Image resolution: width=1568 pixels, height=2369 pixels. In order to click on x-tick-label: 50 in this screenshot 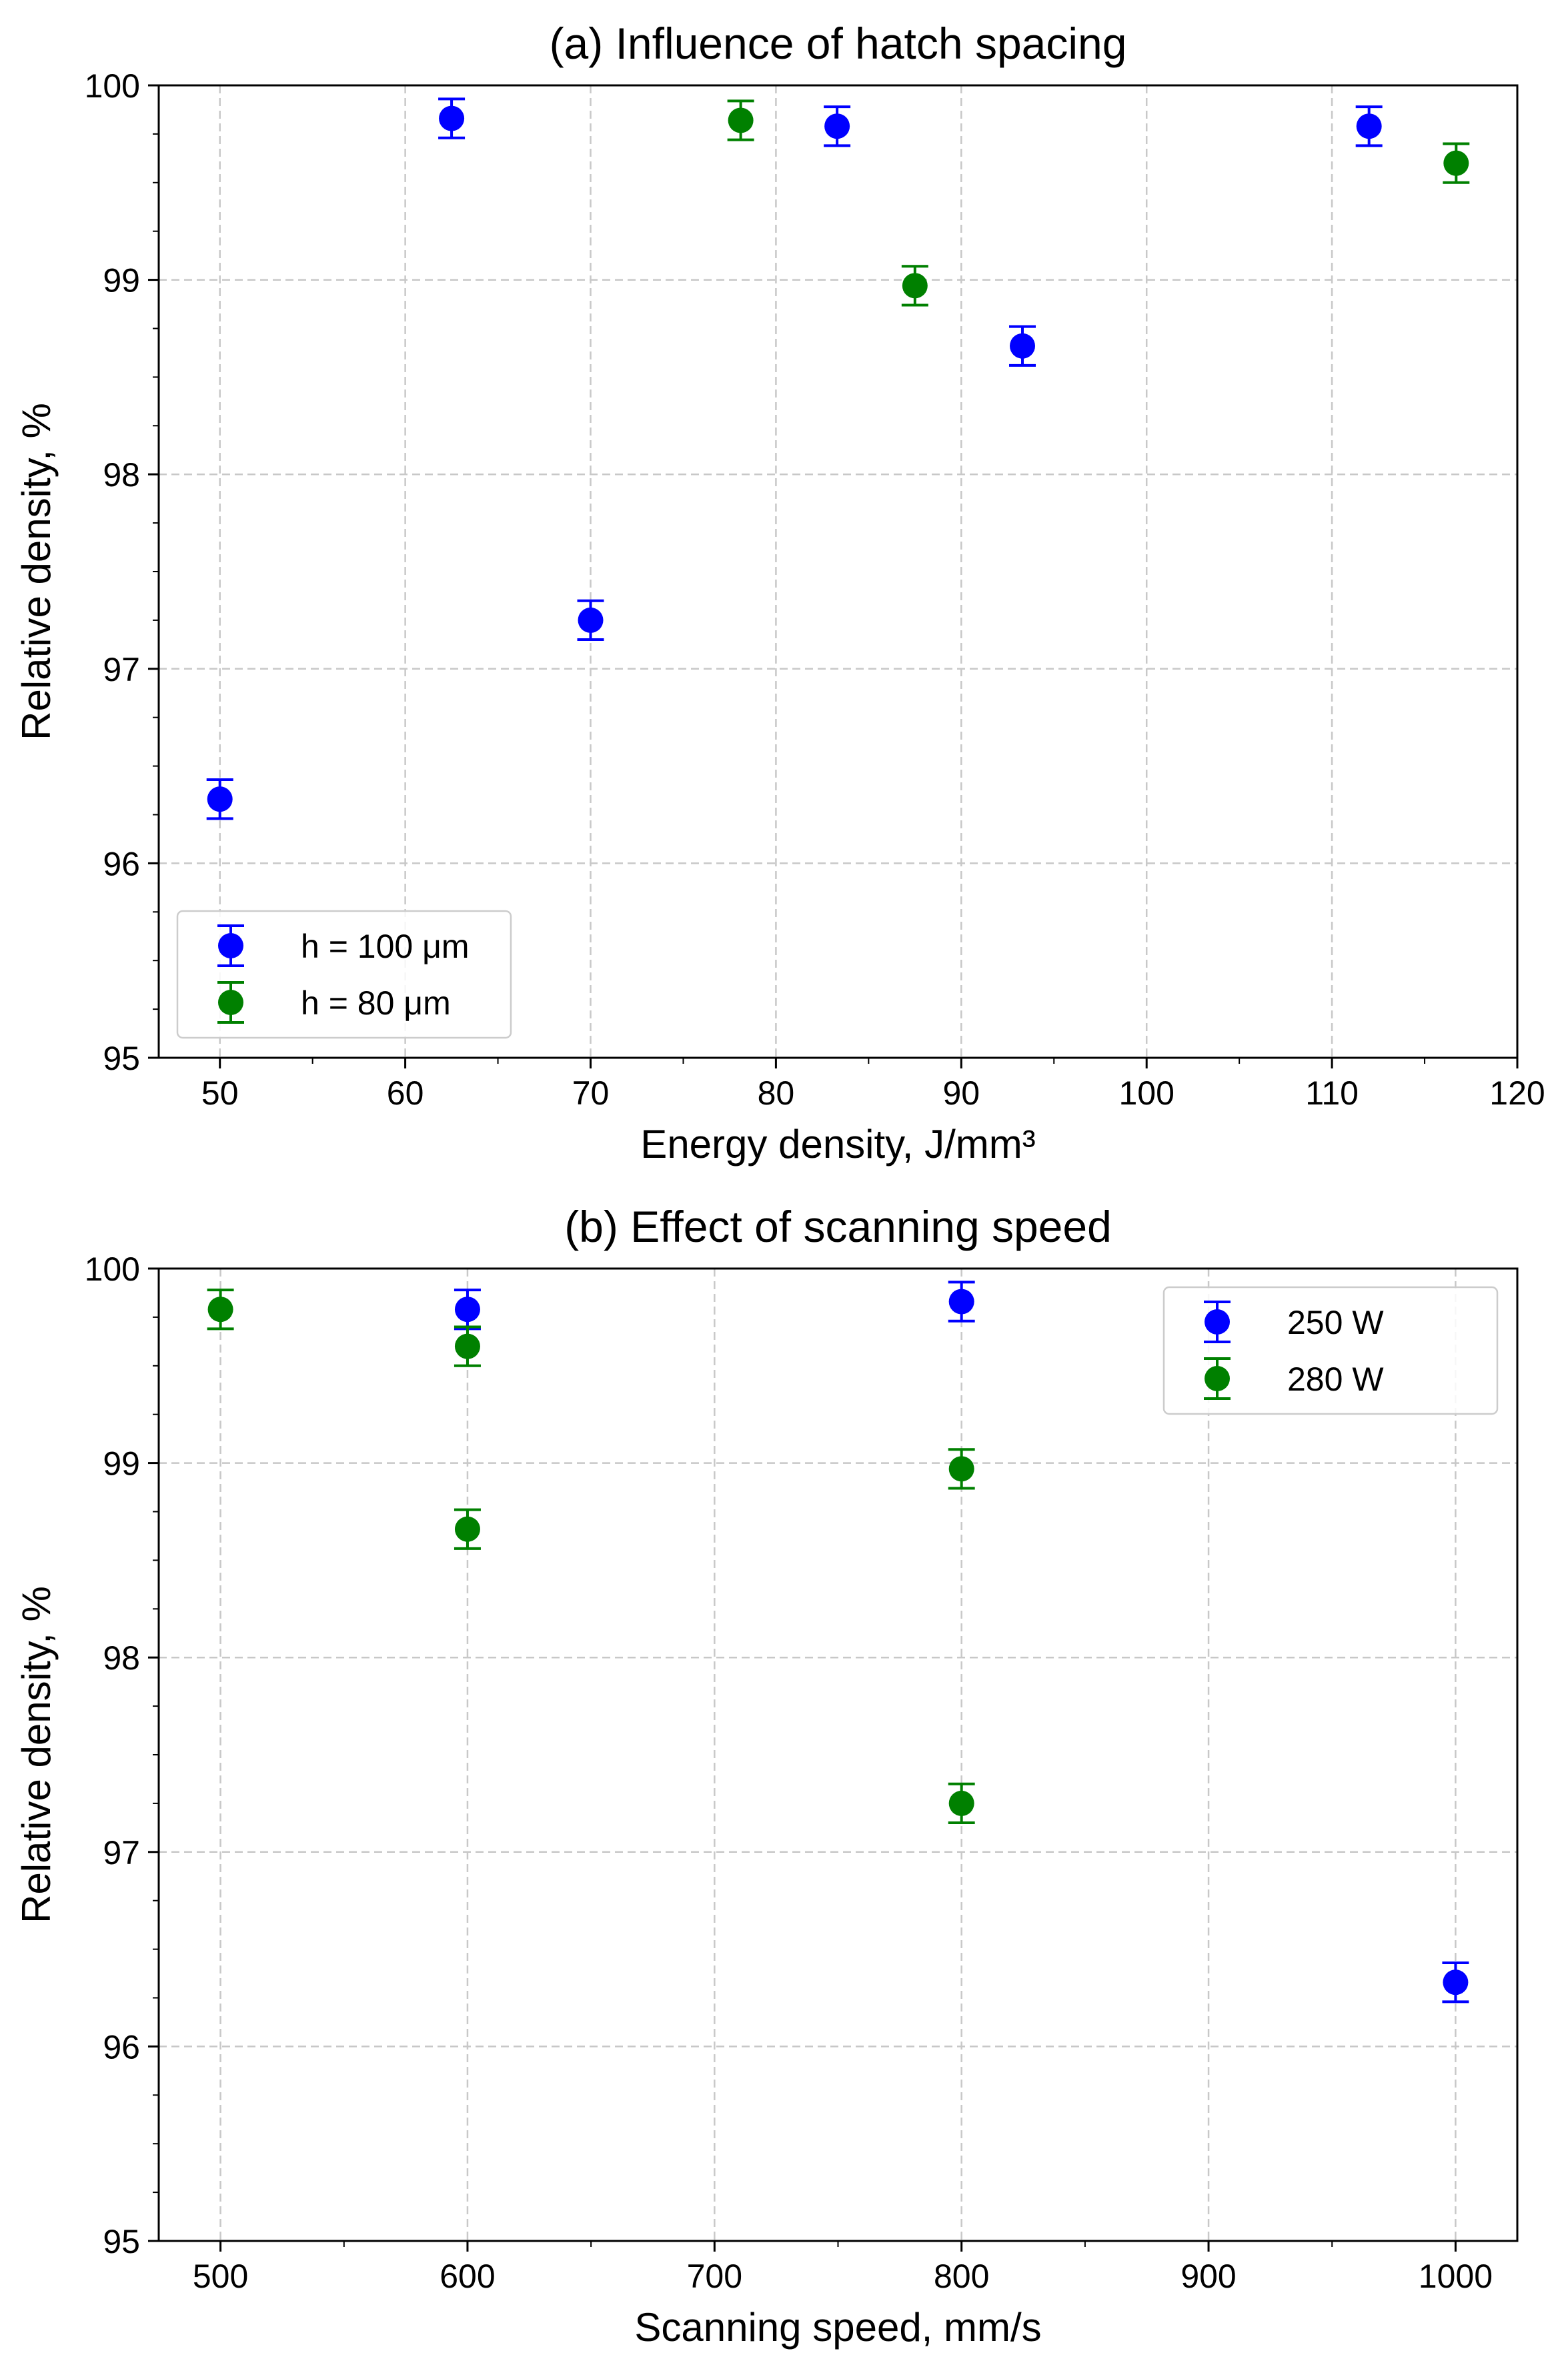, I will do `click(220, 1093)`.